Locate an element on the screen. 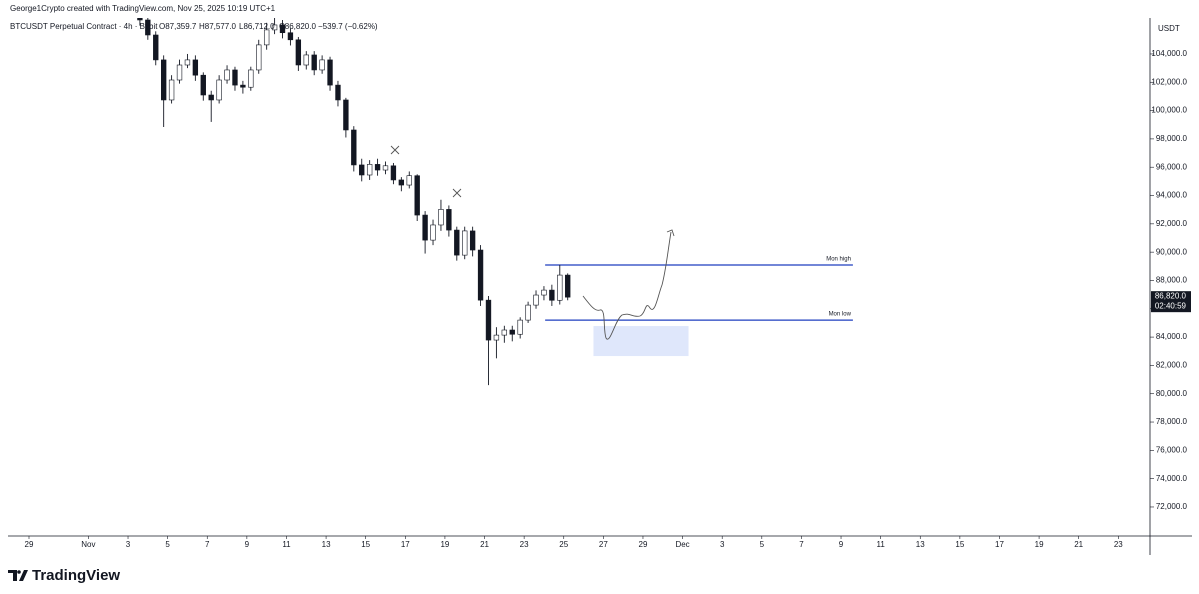 This screenshot has height=594, width=1199. x-tick-label: 9 is located at coordinates (247, 544).